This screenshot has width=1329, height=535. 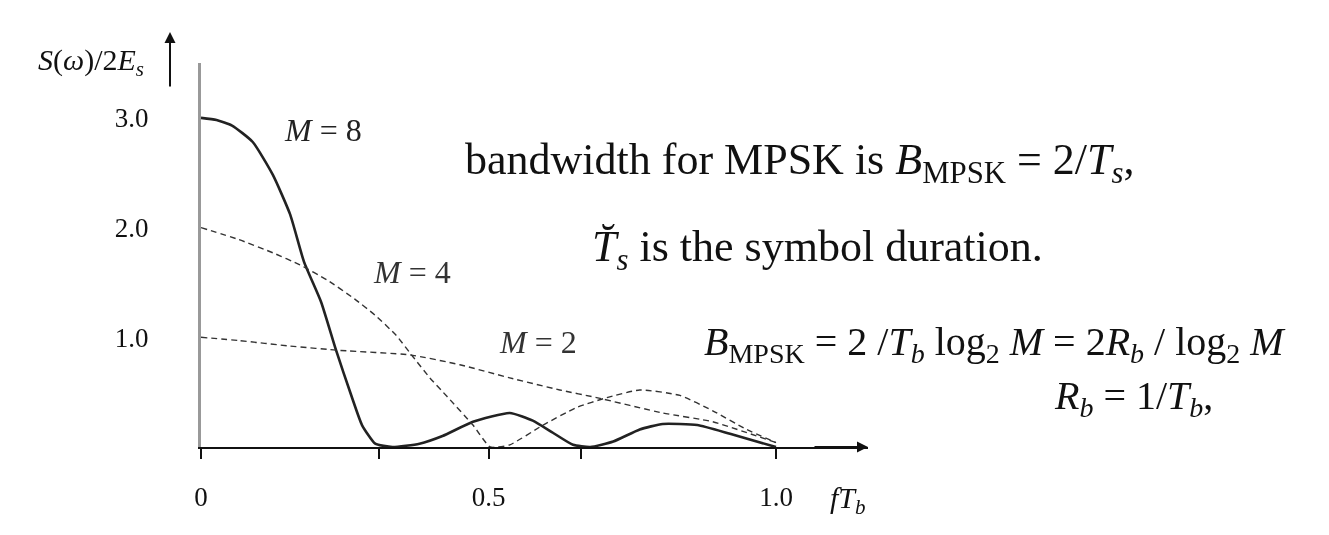 I want to click on series-label: M = 8, so click(x=323, y=130).